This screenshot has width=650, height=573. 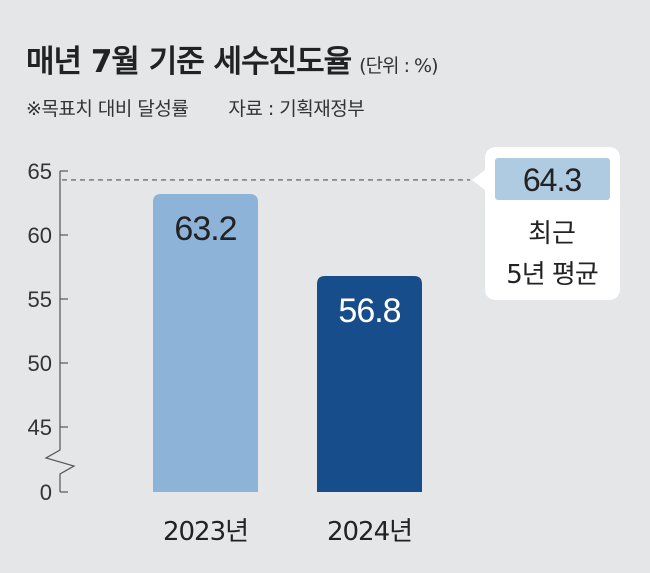 What do you see at coordinates (40, 235) in the screenshot?
I see `y-tick-label: 60` at bounding box center [40, 235].